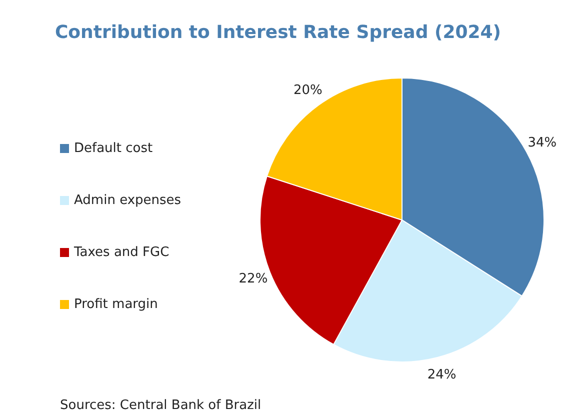 This screenshot has width=566, height=419. What do you see at coordinates (253, 278) in the screenshot?
I see `data-label: 22%` at bounding box center [253, 278].